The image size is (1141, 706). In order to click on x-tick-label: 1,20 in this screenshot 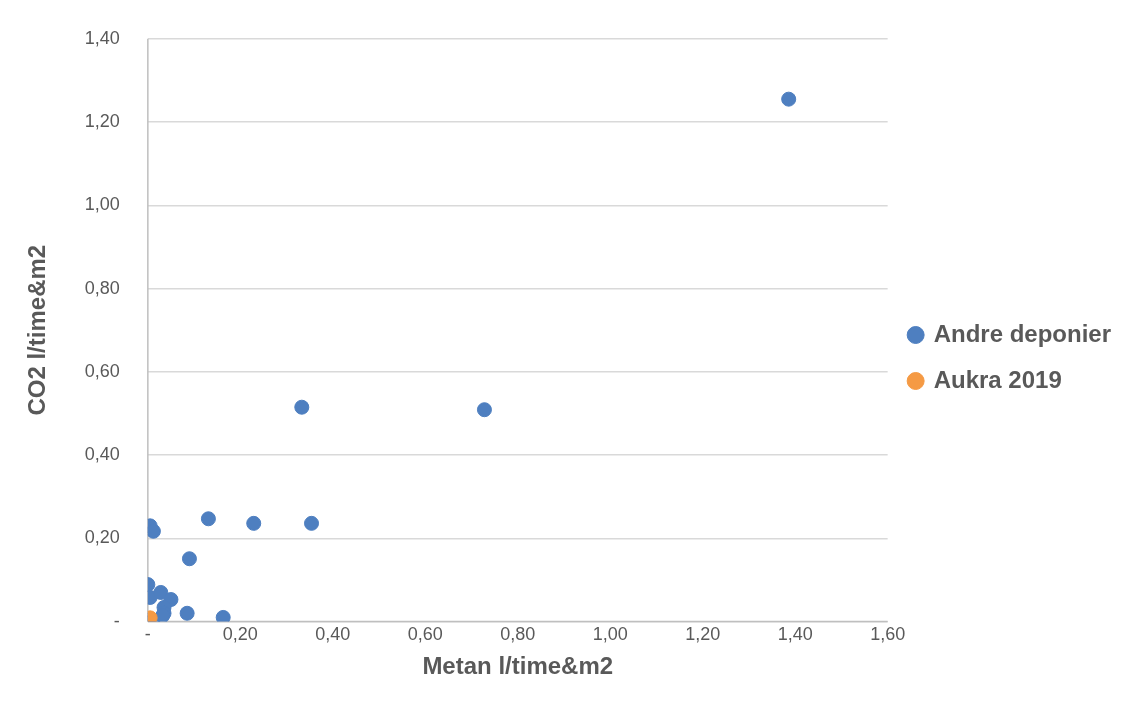, I will do `click(703, 634)`.